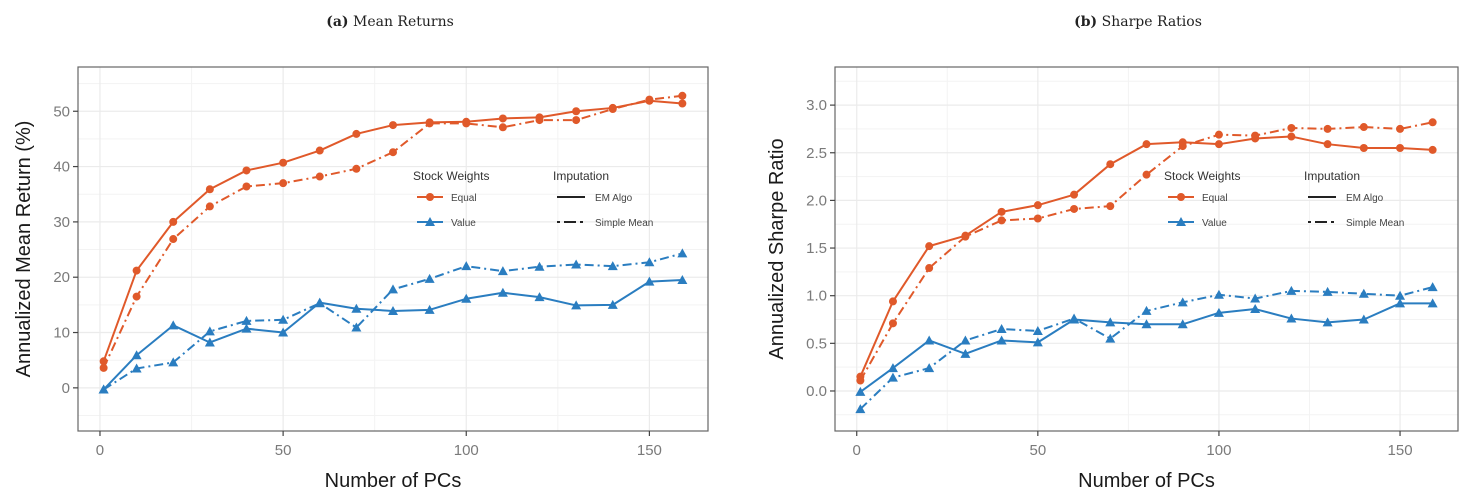 The width and height of the screenshot is (1473, 495). Describe the element at coordinates (816, 296) in the screenshot. I see `y-tick-label: 1.0` at that location.